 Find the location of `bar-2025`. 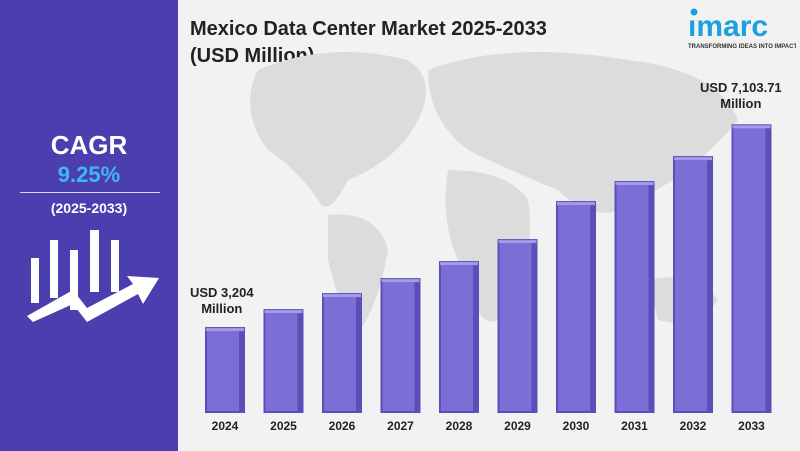

bar-2025 is located at coordinates (283, 361).